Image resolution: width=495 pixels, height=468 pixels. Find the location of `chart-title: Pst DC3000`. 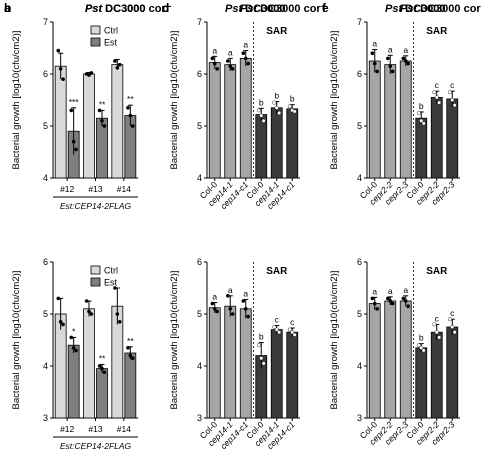

chart-title: Pst DC3000 is located at coordinates (415, 9).